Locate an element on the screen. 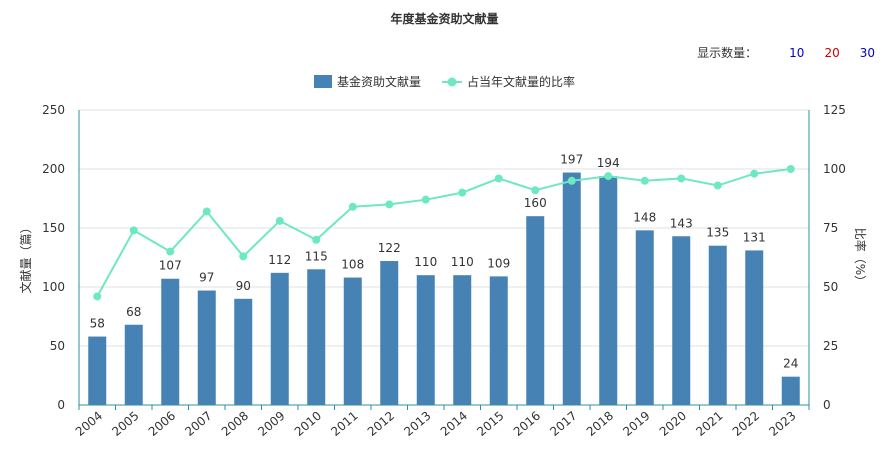 Image resolution: width=889 pixels, height=455 pixels. legend-bar-label: 基金资助文献量 is located at coordinates (379, 81).